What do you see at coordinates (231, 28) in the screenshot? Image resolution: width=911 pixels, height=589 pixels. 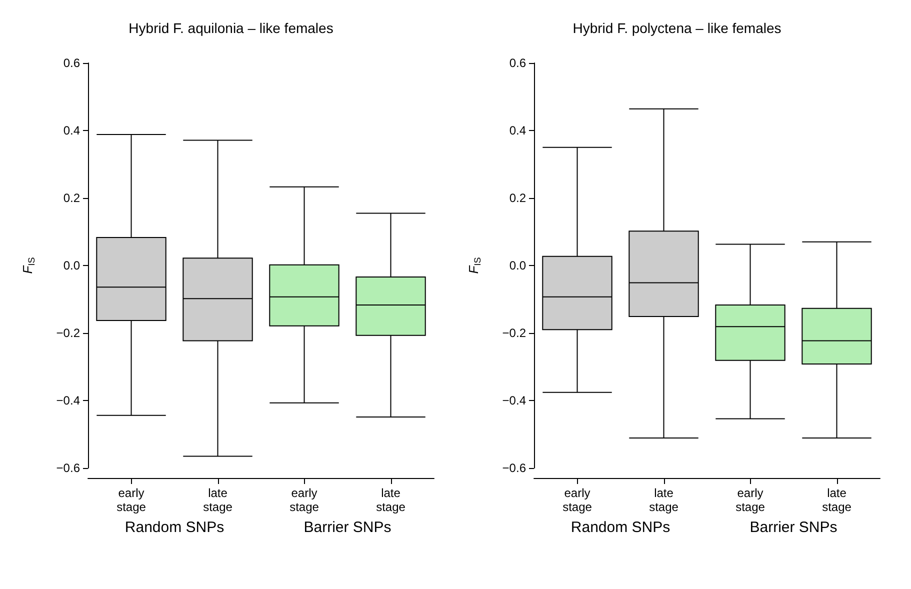 I see `chart-title: Hybrid F. aquilonia – like females` at bounding box center [231, 28].